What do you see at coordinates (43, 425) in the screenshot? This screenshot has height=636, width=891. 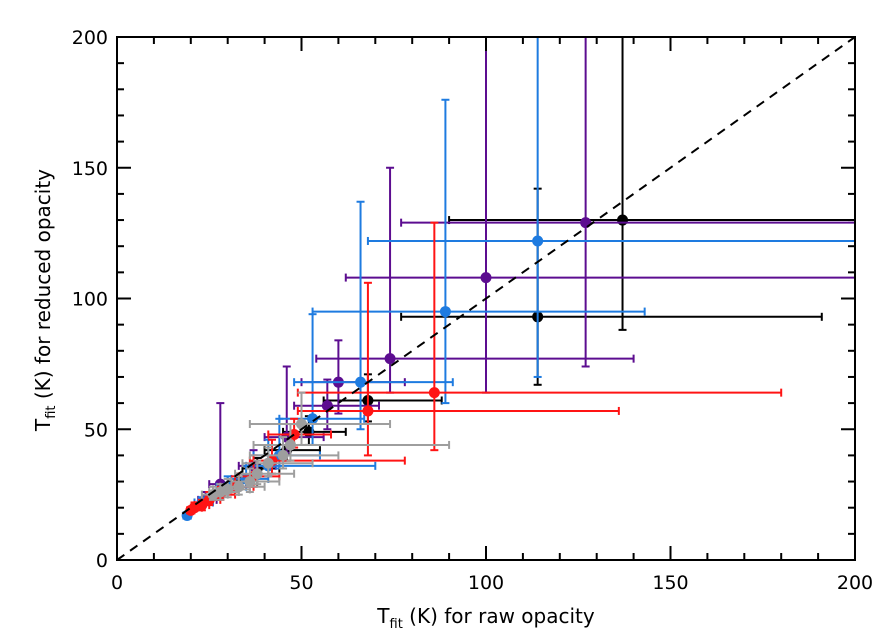 I see `y-axis-label-main: T` at bounding box center [43, 425].